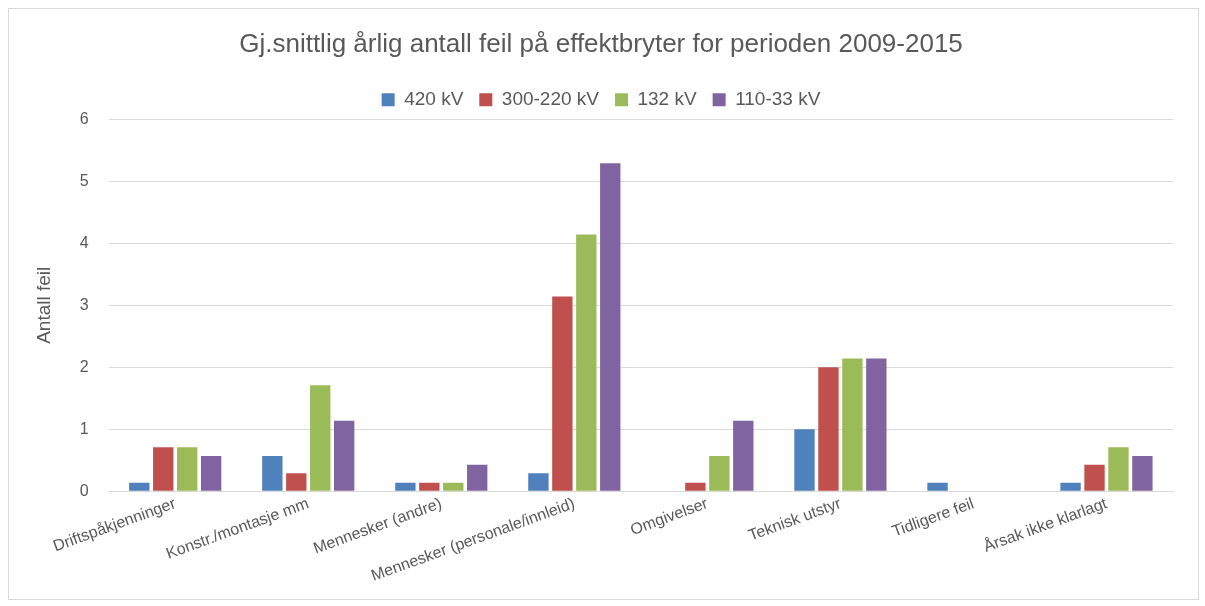 The image size is (1205, 606). I want to click on x-tick-label: Årsak ikke klarlagt, so click(1045, 524).